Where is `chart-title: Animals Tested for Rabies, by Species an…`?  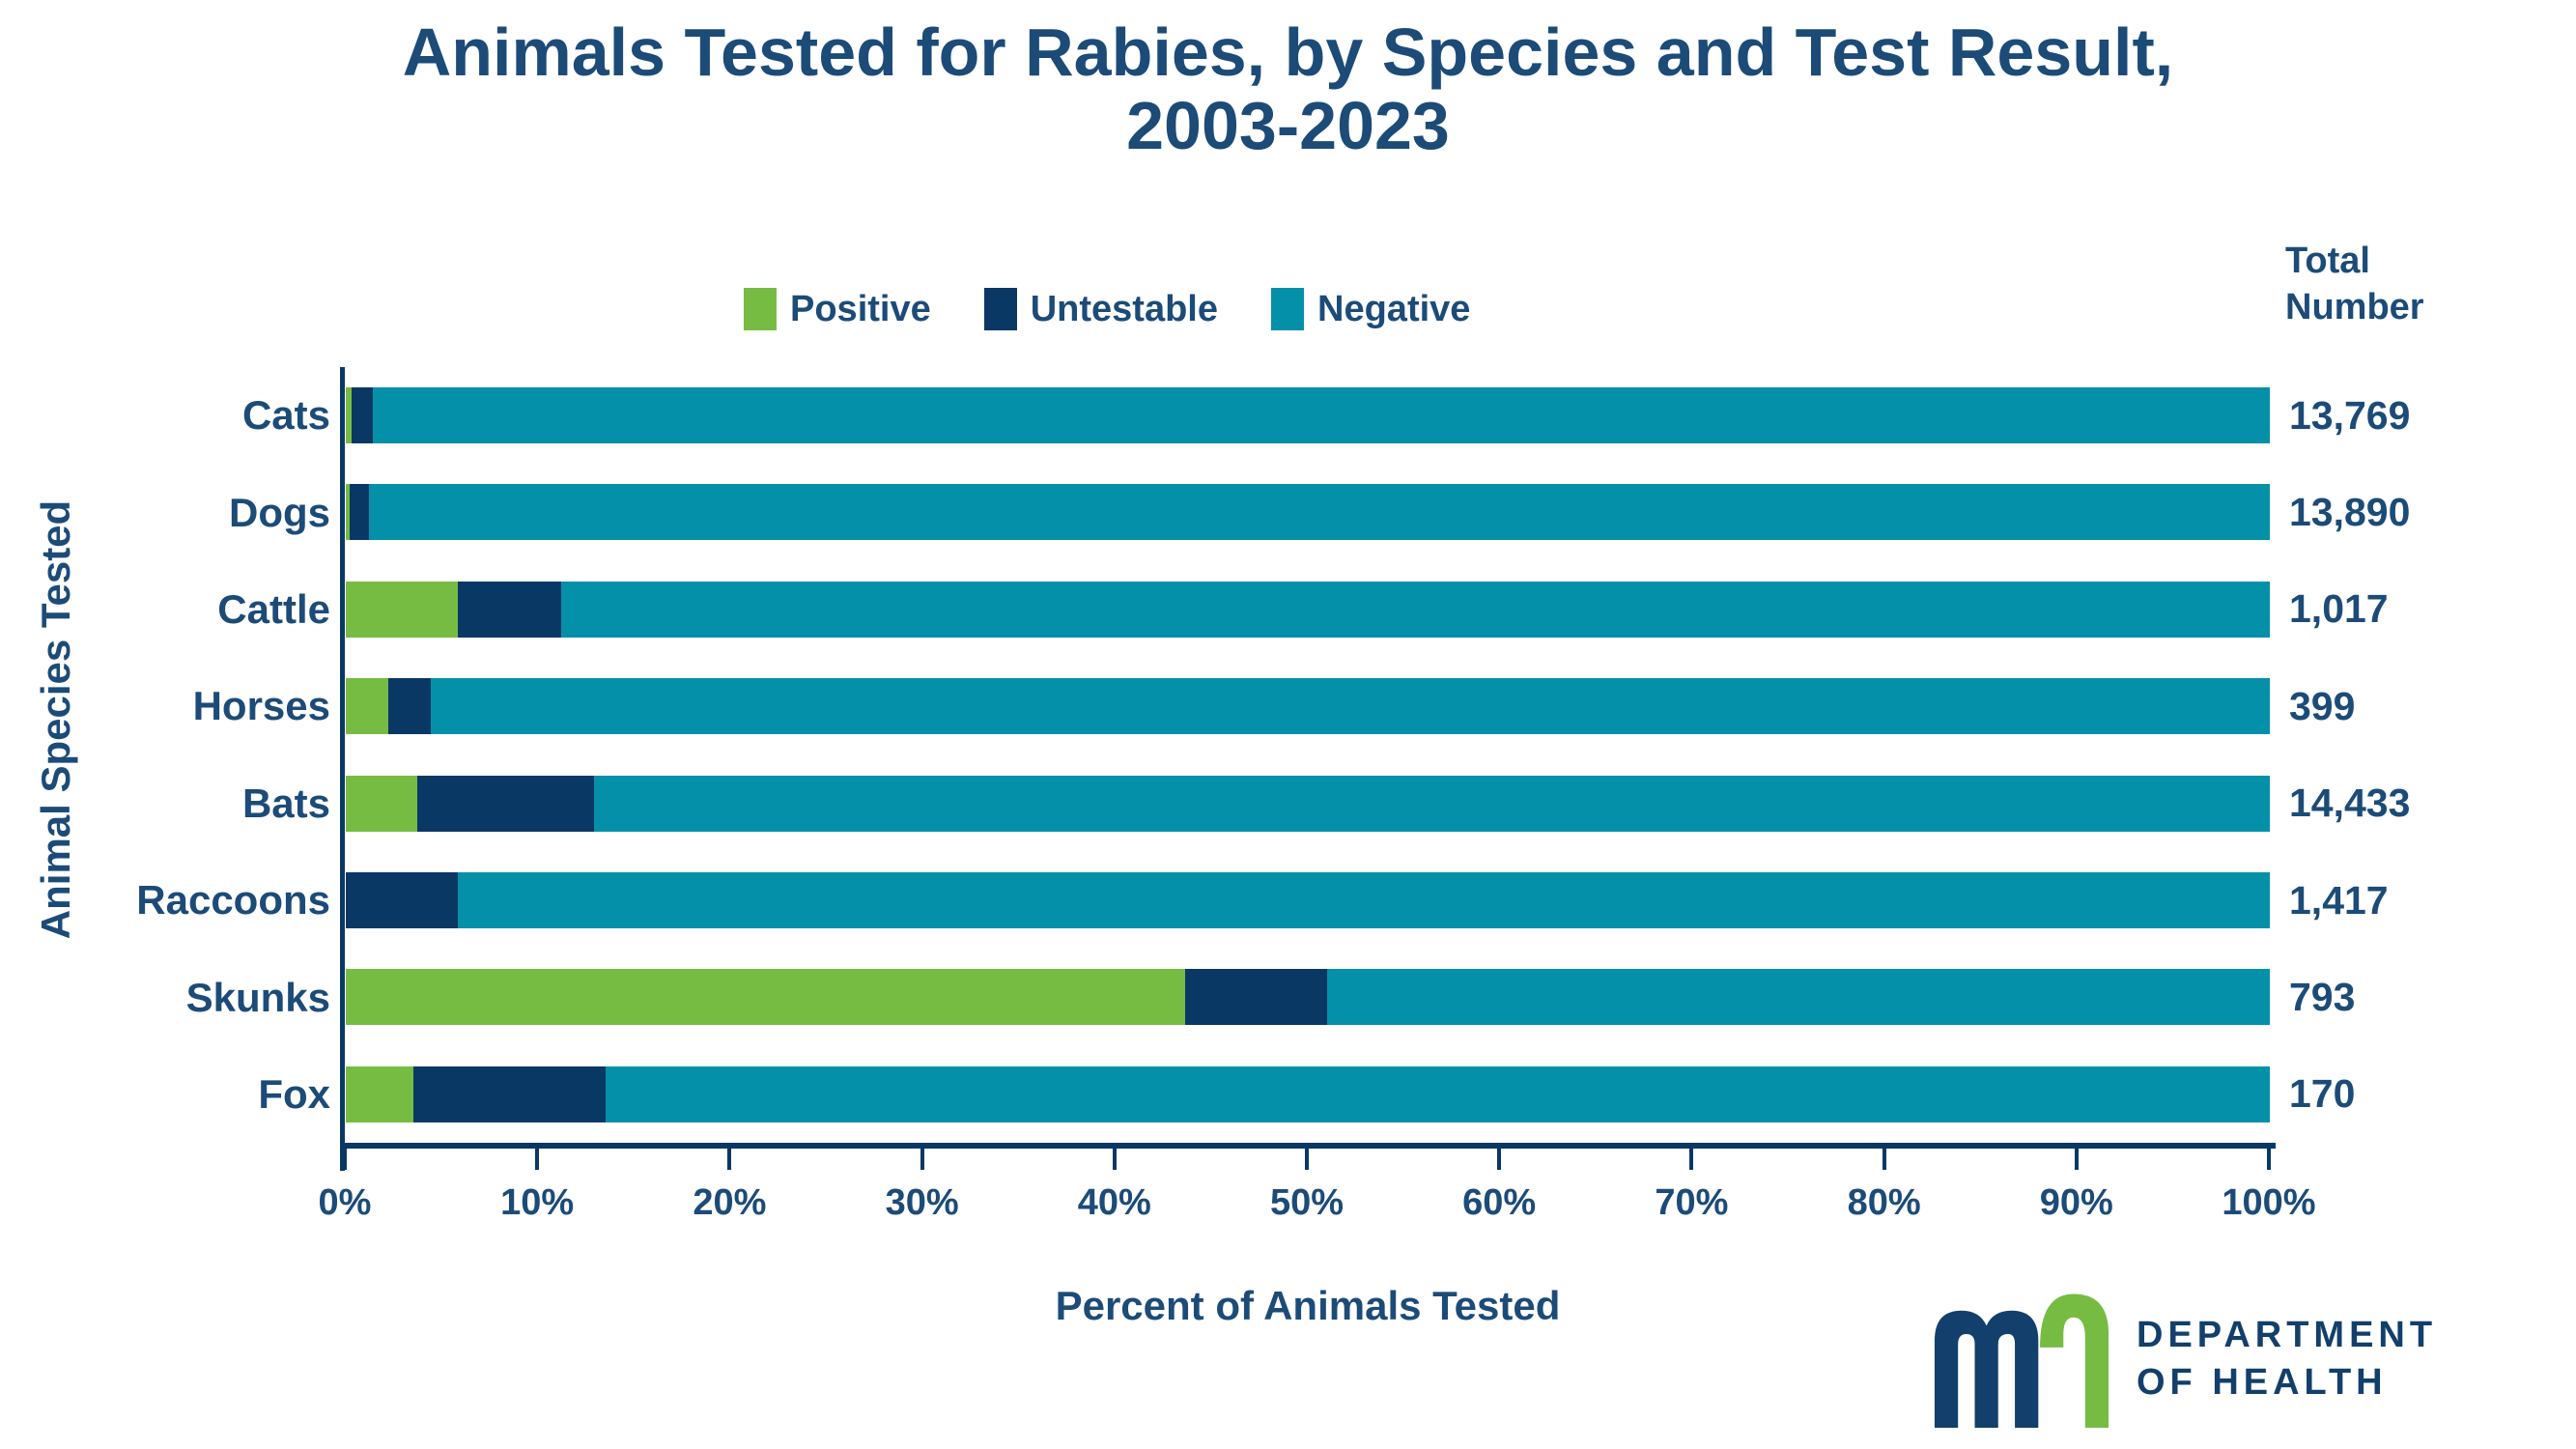 chart-title: Animals Tested for Rabies, by Species an… is located at coordinates (1288, 88).